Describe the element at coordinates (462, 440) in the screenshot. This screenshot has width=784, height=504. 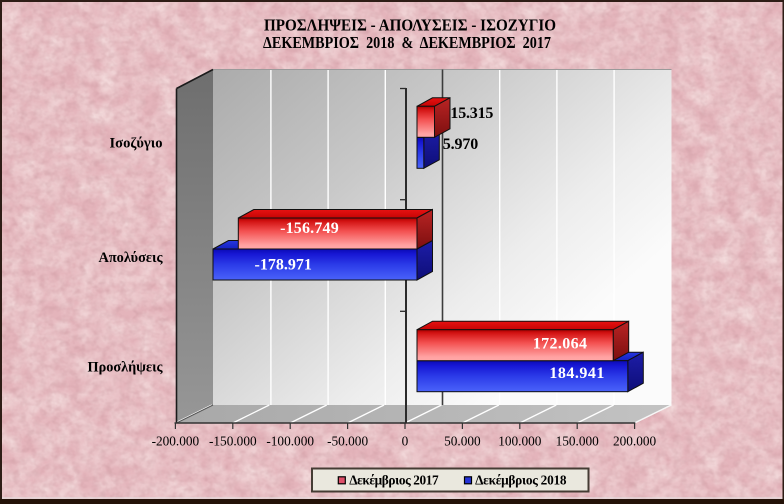
I see `svg-text: 50.000` at that location.